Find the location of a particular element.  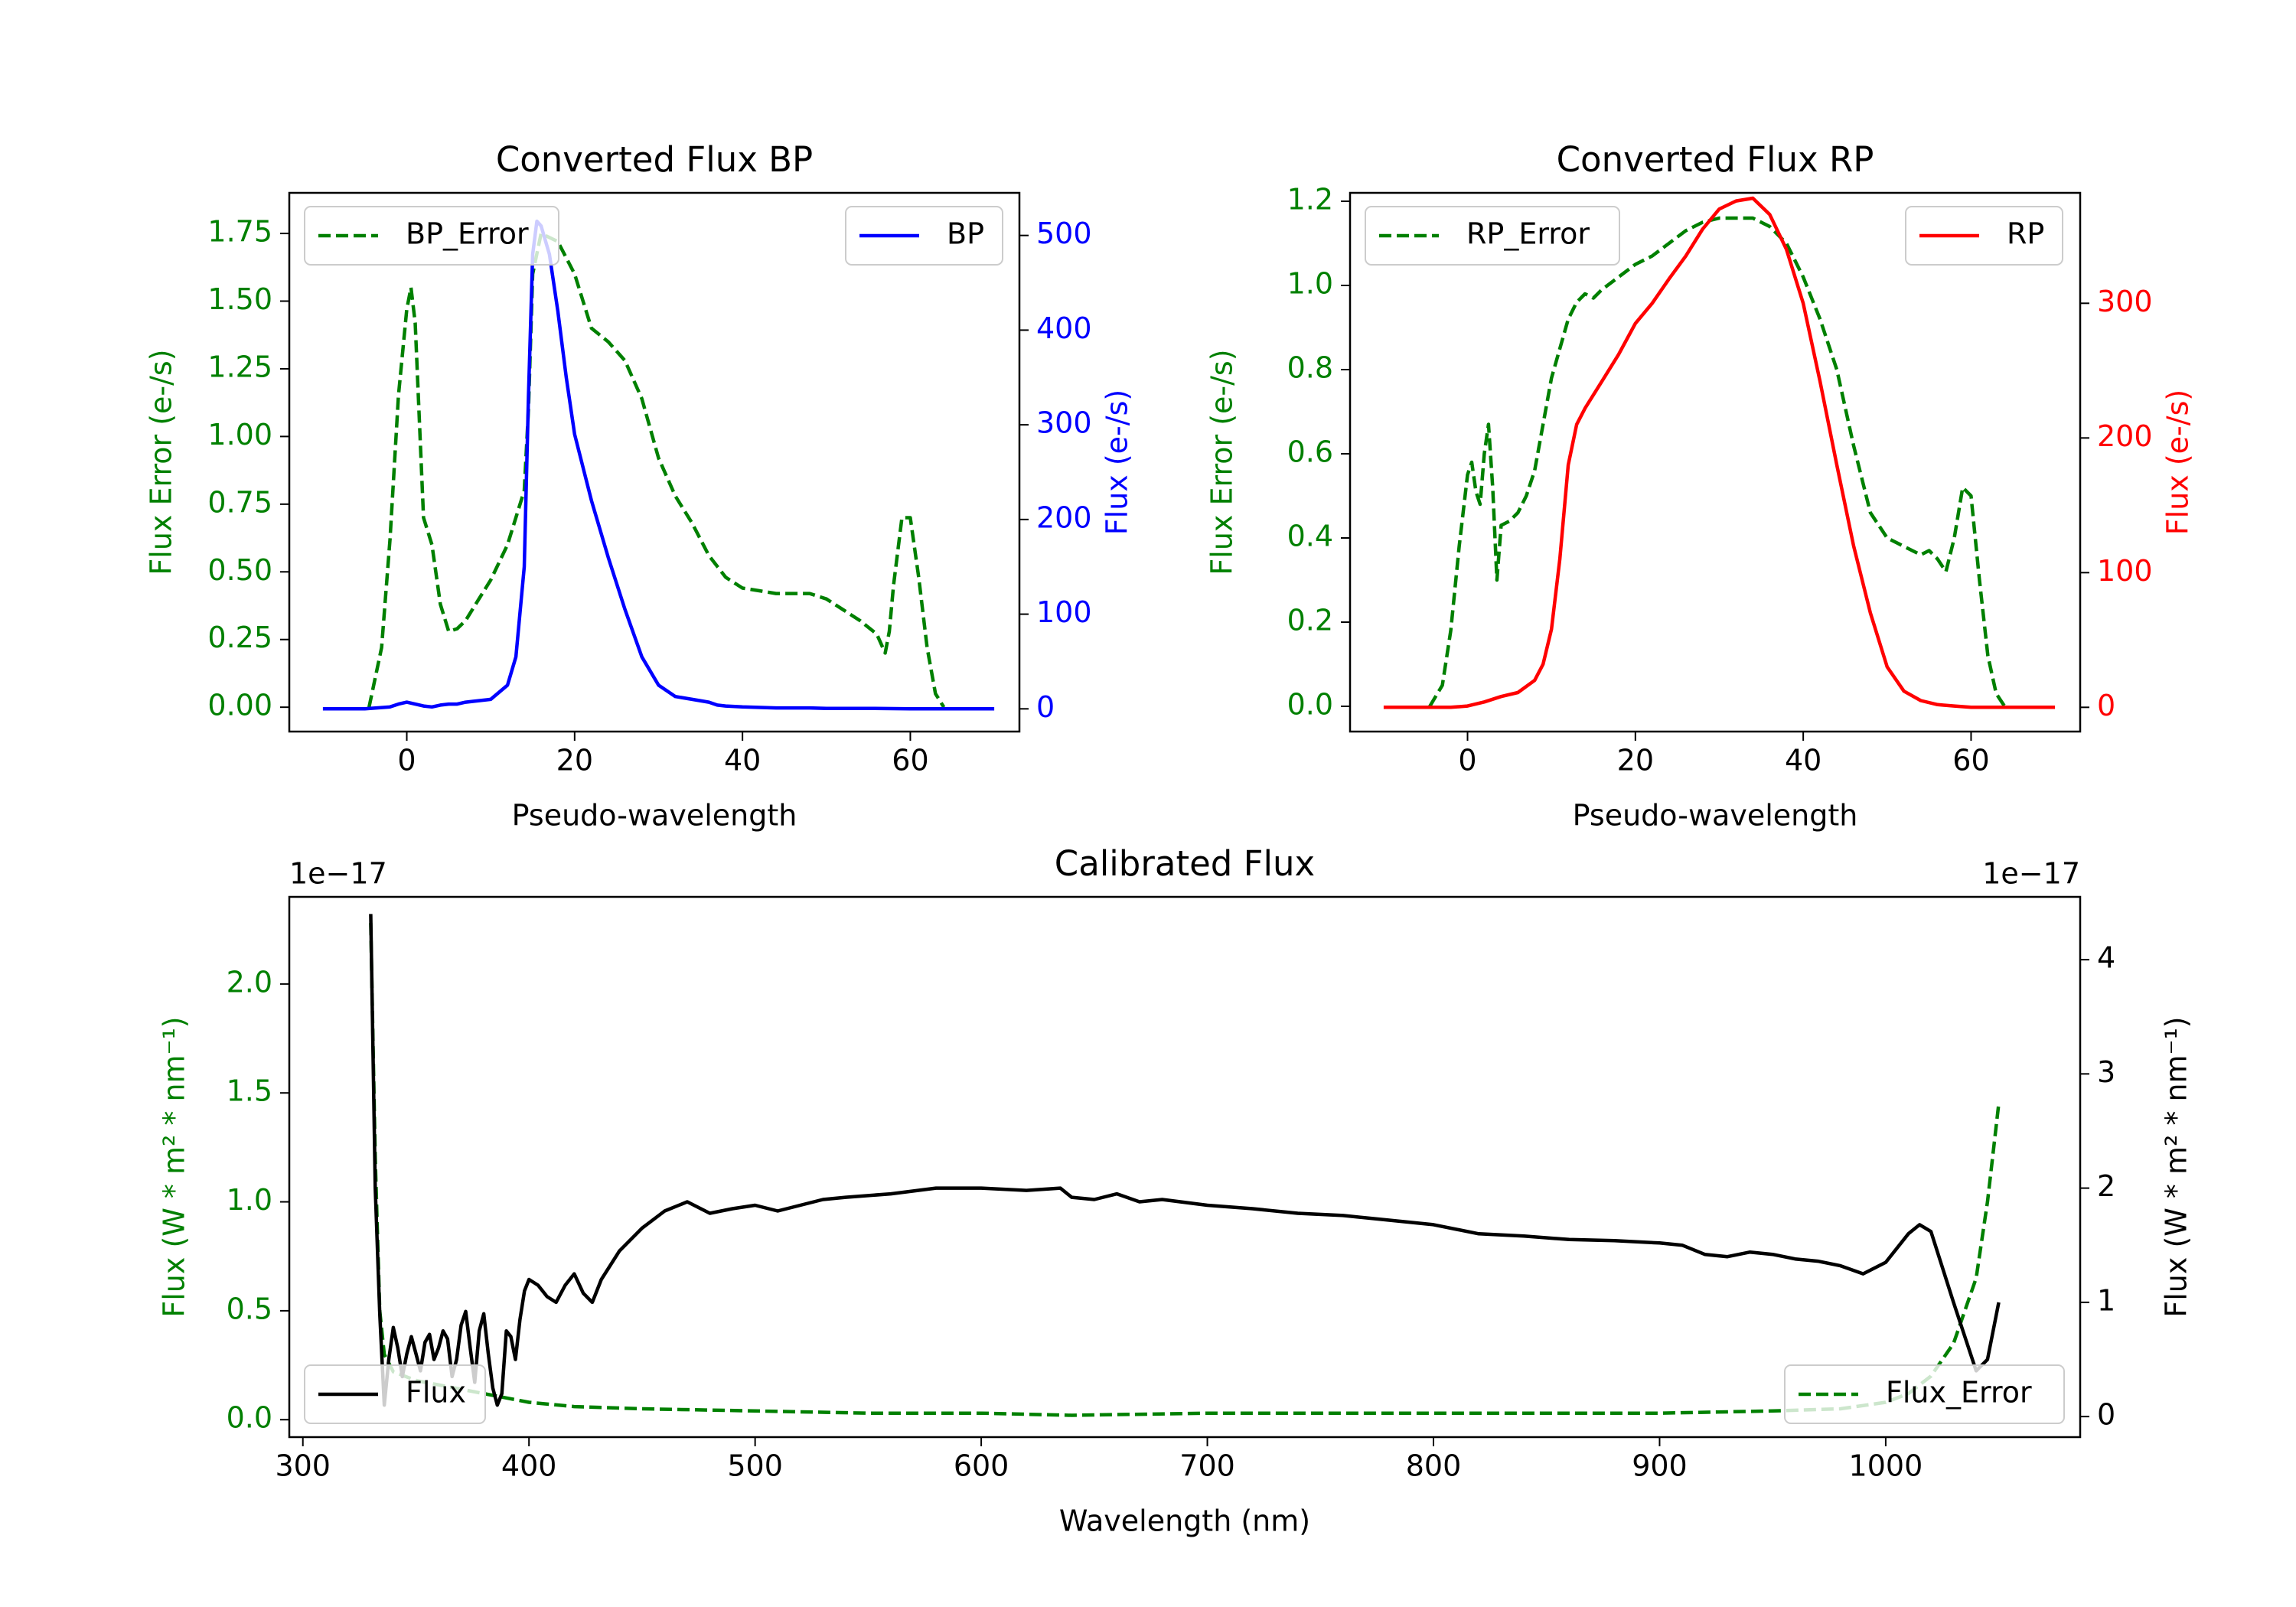

legend-label: BP is located at coordinates (965, 234).